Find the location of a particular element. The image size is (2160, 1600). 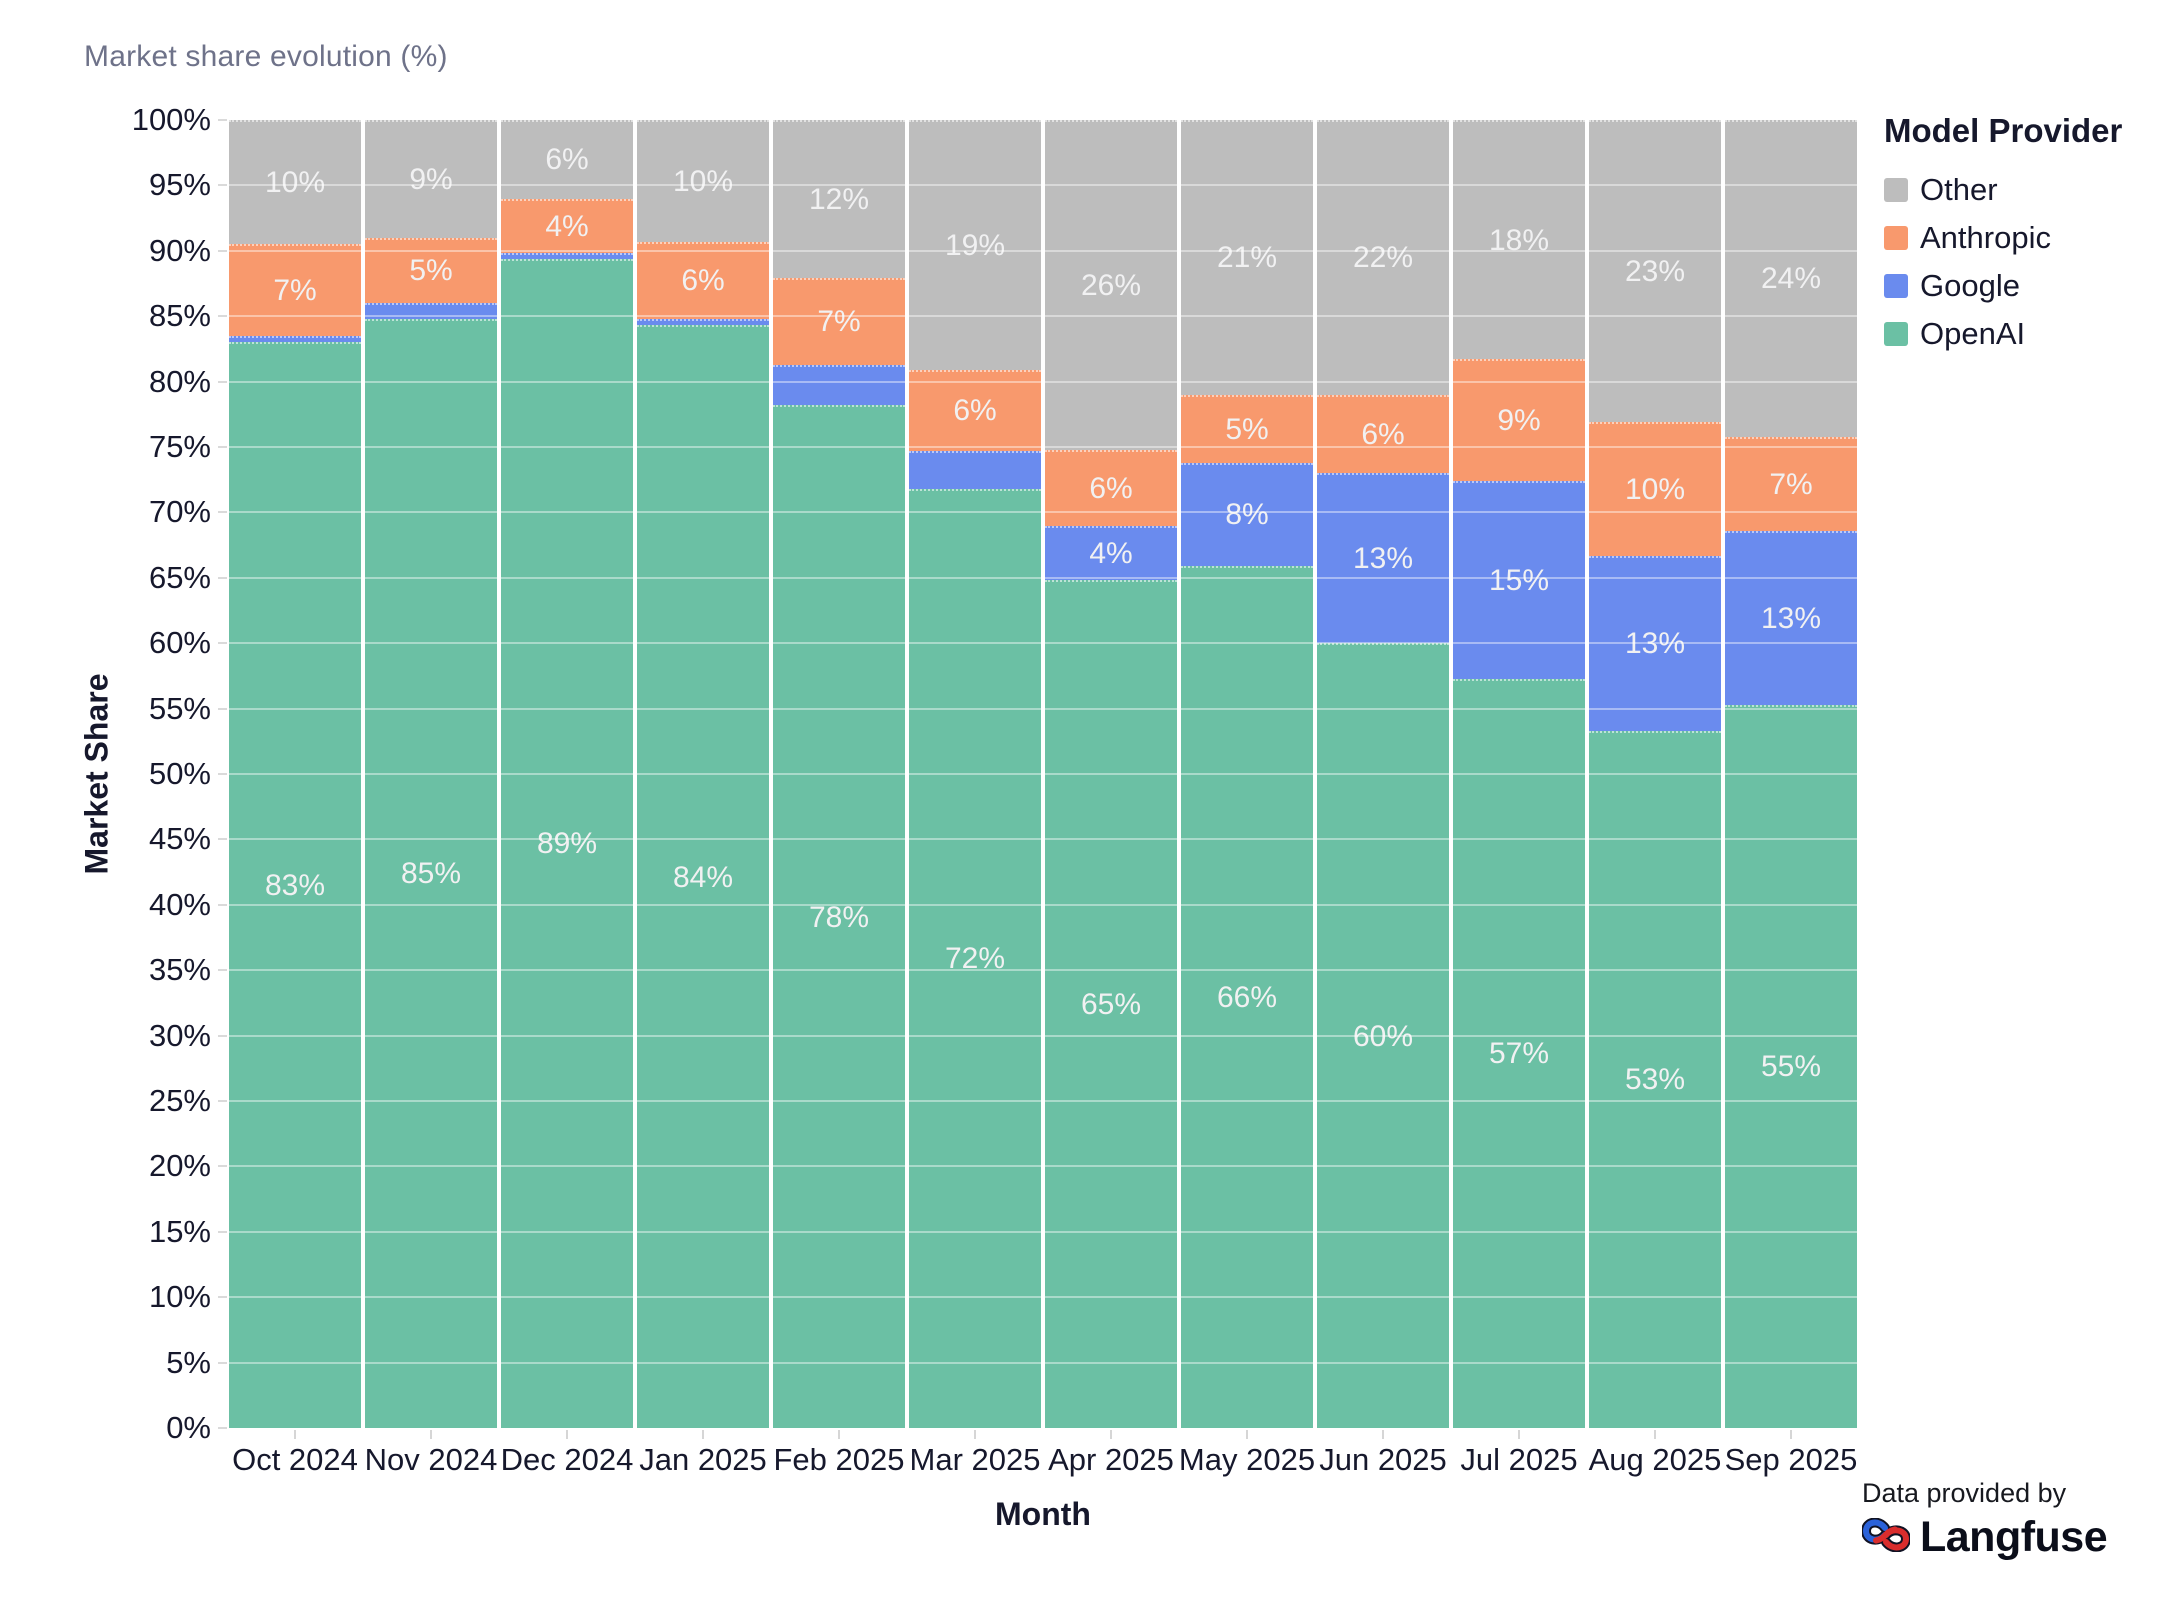

segment-label: 57% is located at coordinates (1519, 1054).